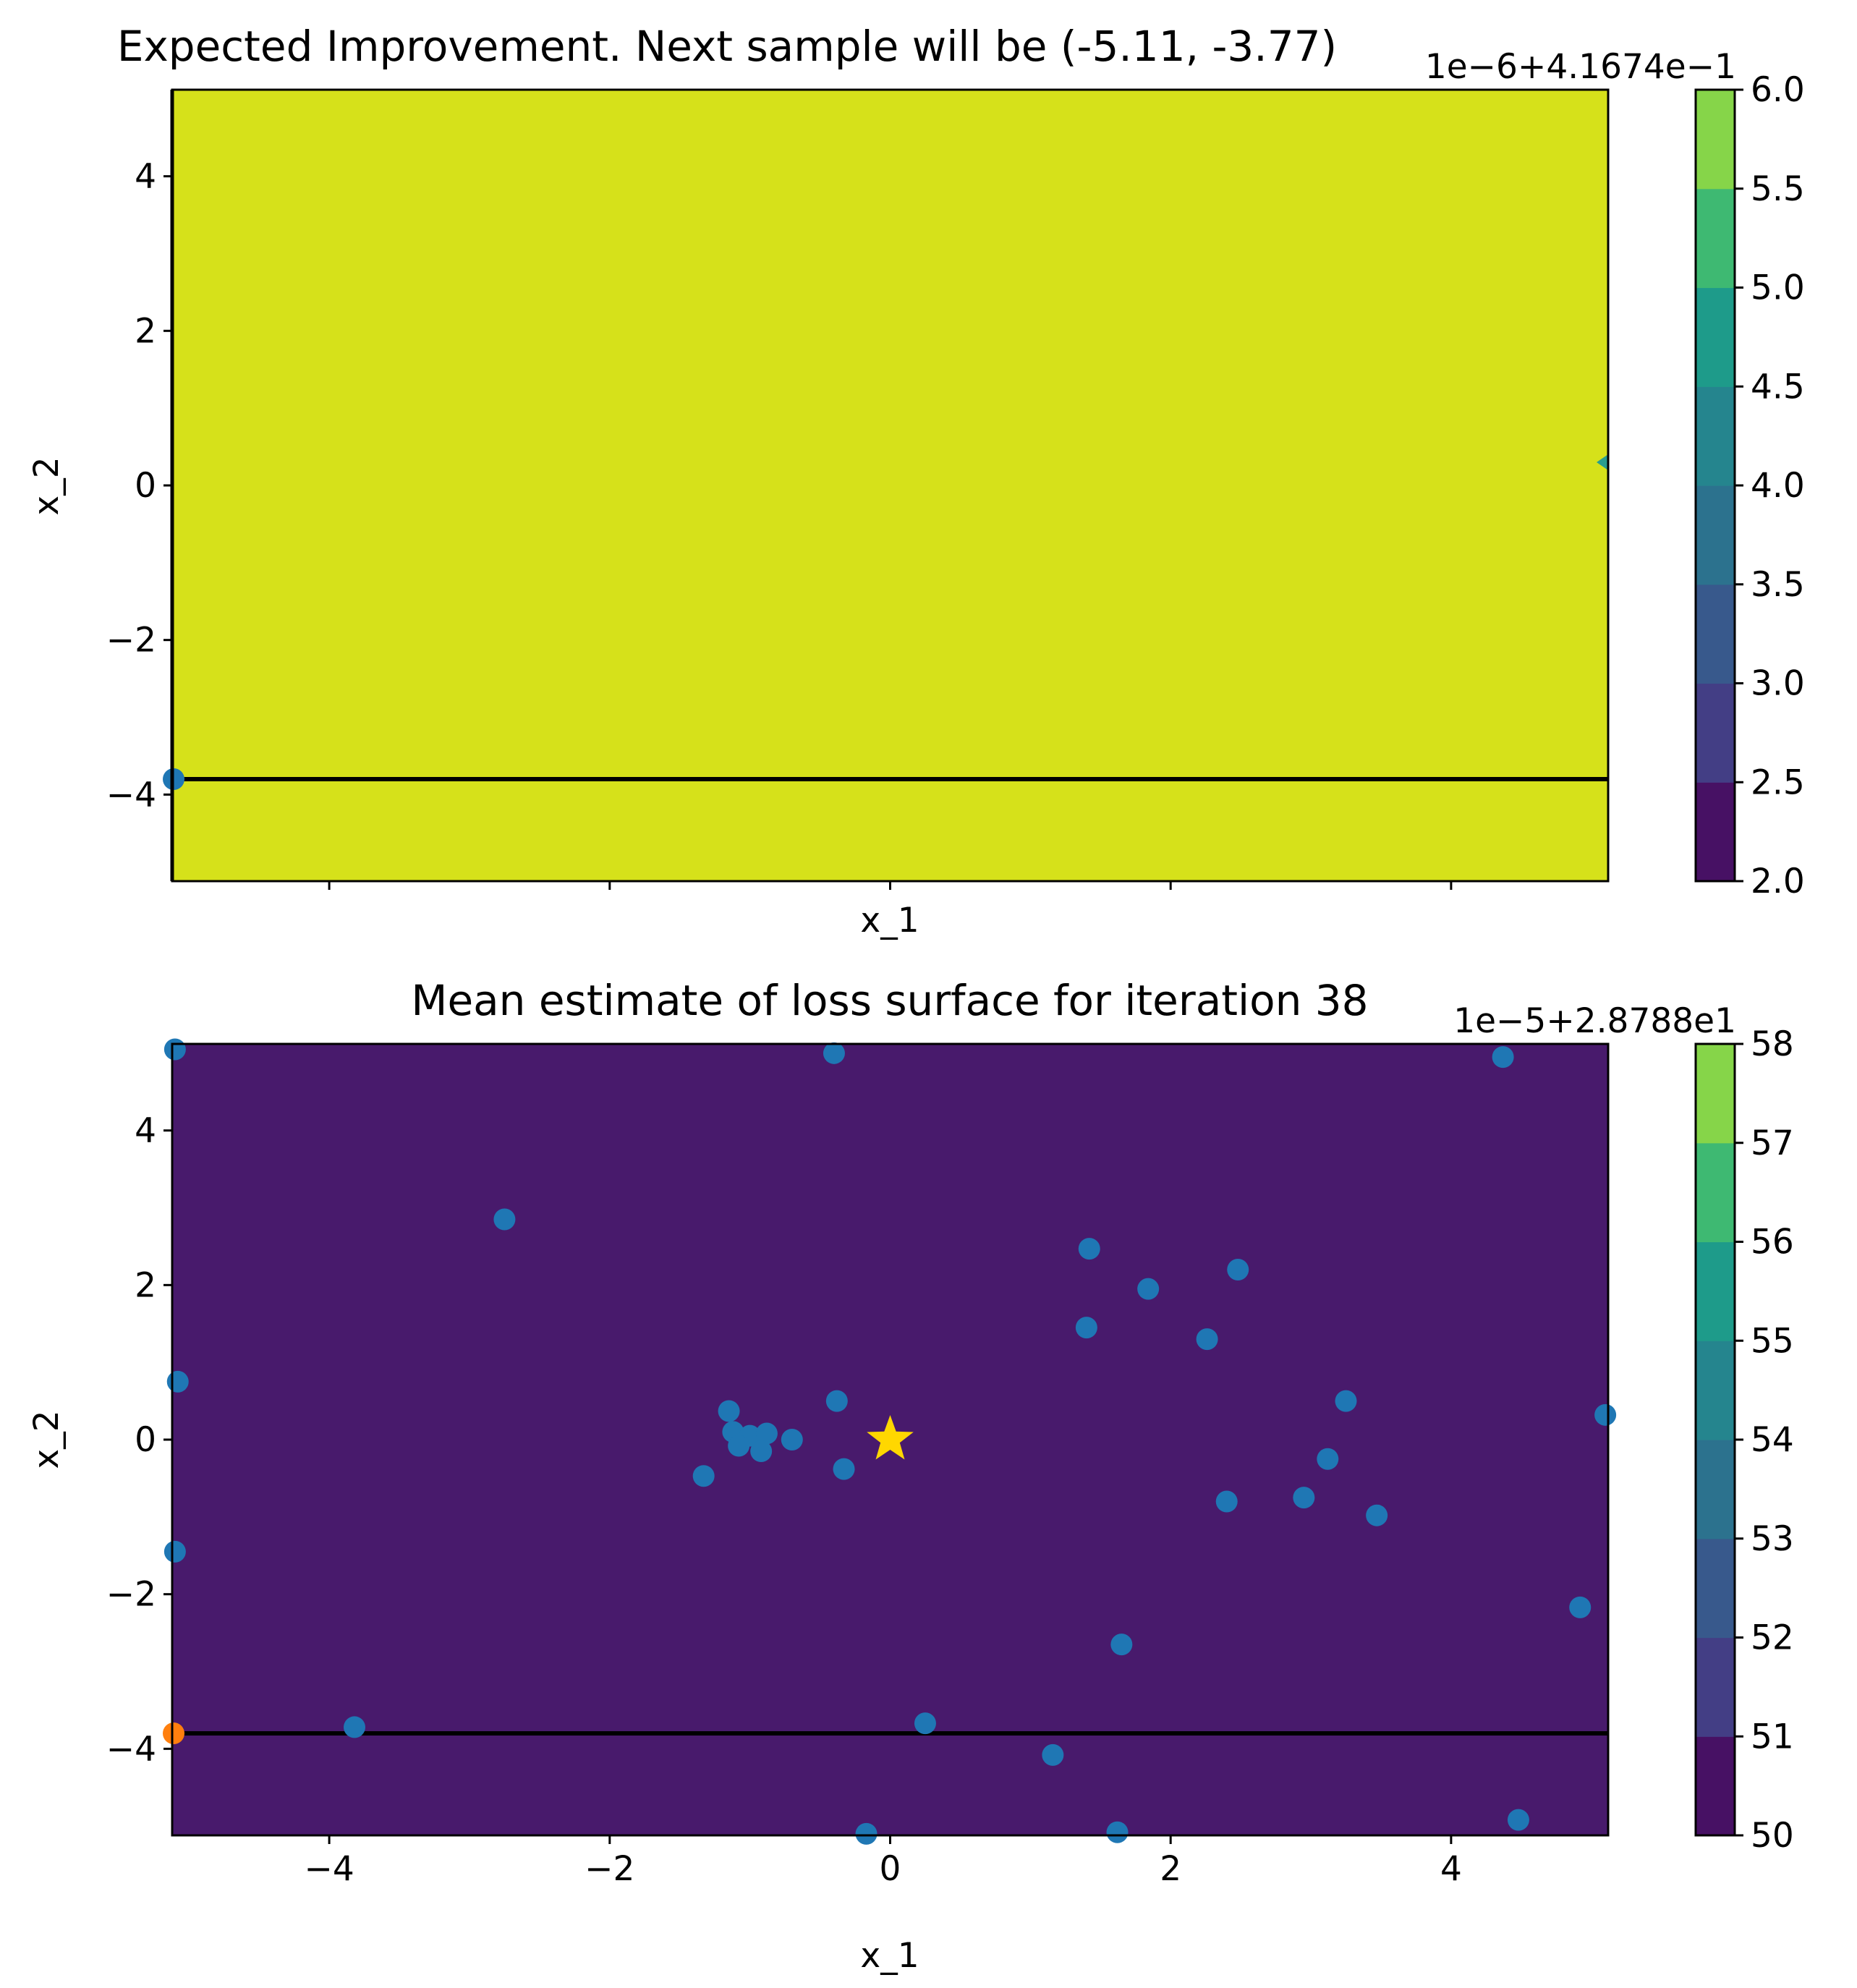 This screenshot has width=1857, height=1988. I want to click on ei-colorbar-tick-label: 2.5, so click(1778, 782).